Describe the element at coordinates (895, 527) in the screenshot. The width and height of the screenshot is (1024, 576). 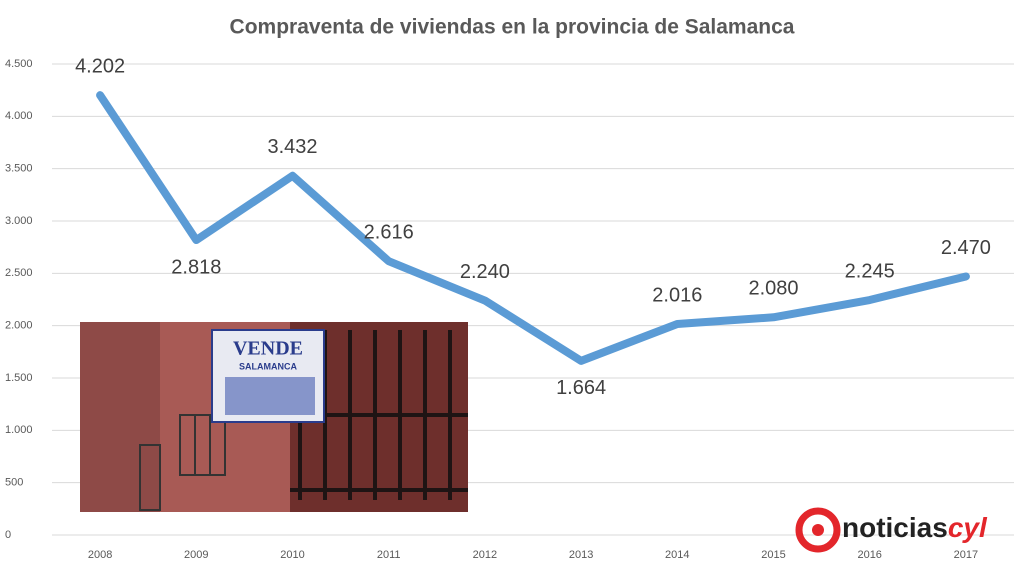
I see `logo-text-main: noticias` at that location.